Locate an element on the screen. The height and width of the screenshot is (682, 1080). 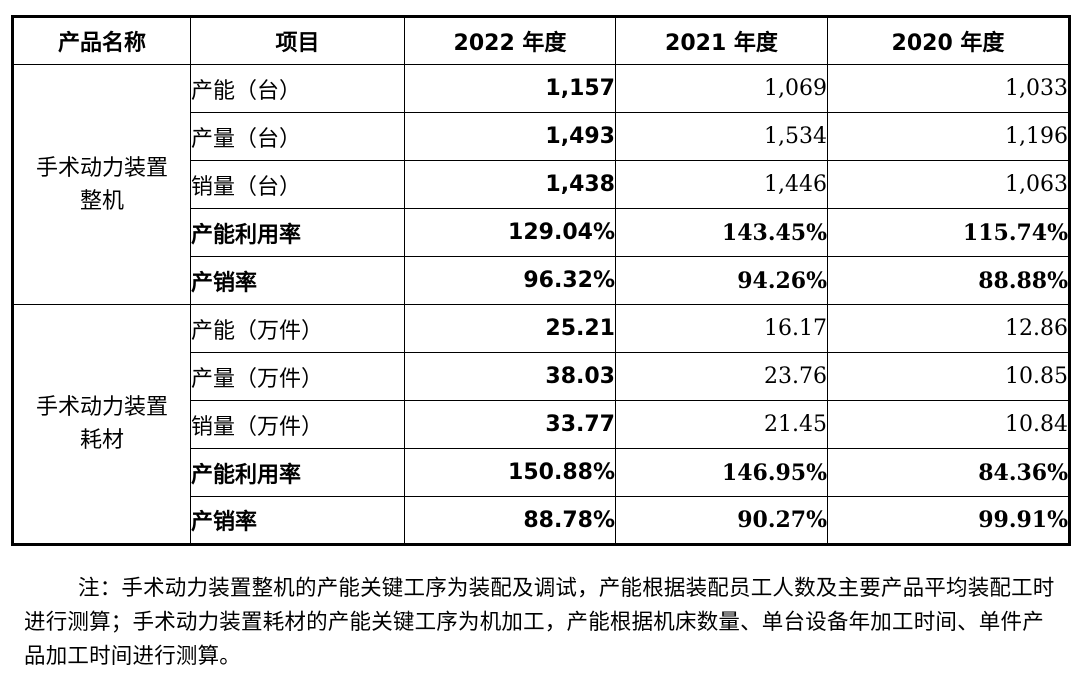
header-product: 产品名称 is located at coordinates (101, 40).